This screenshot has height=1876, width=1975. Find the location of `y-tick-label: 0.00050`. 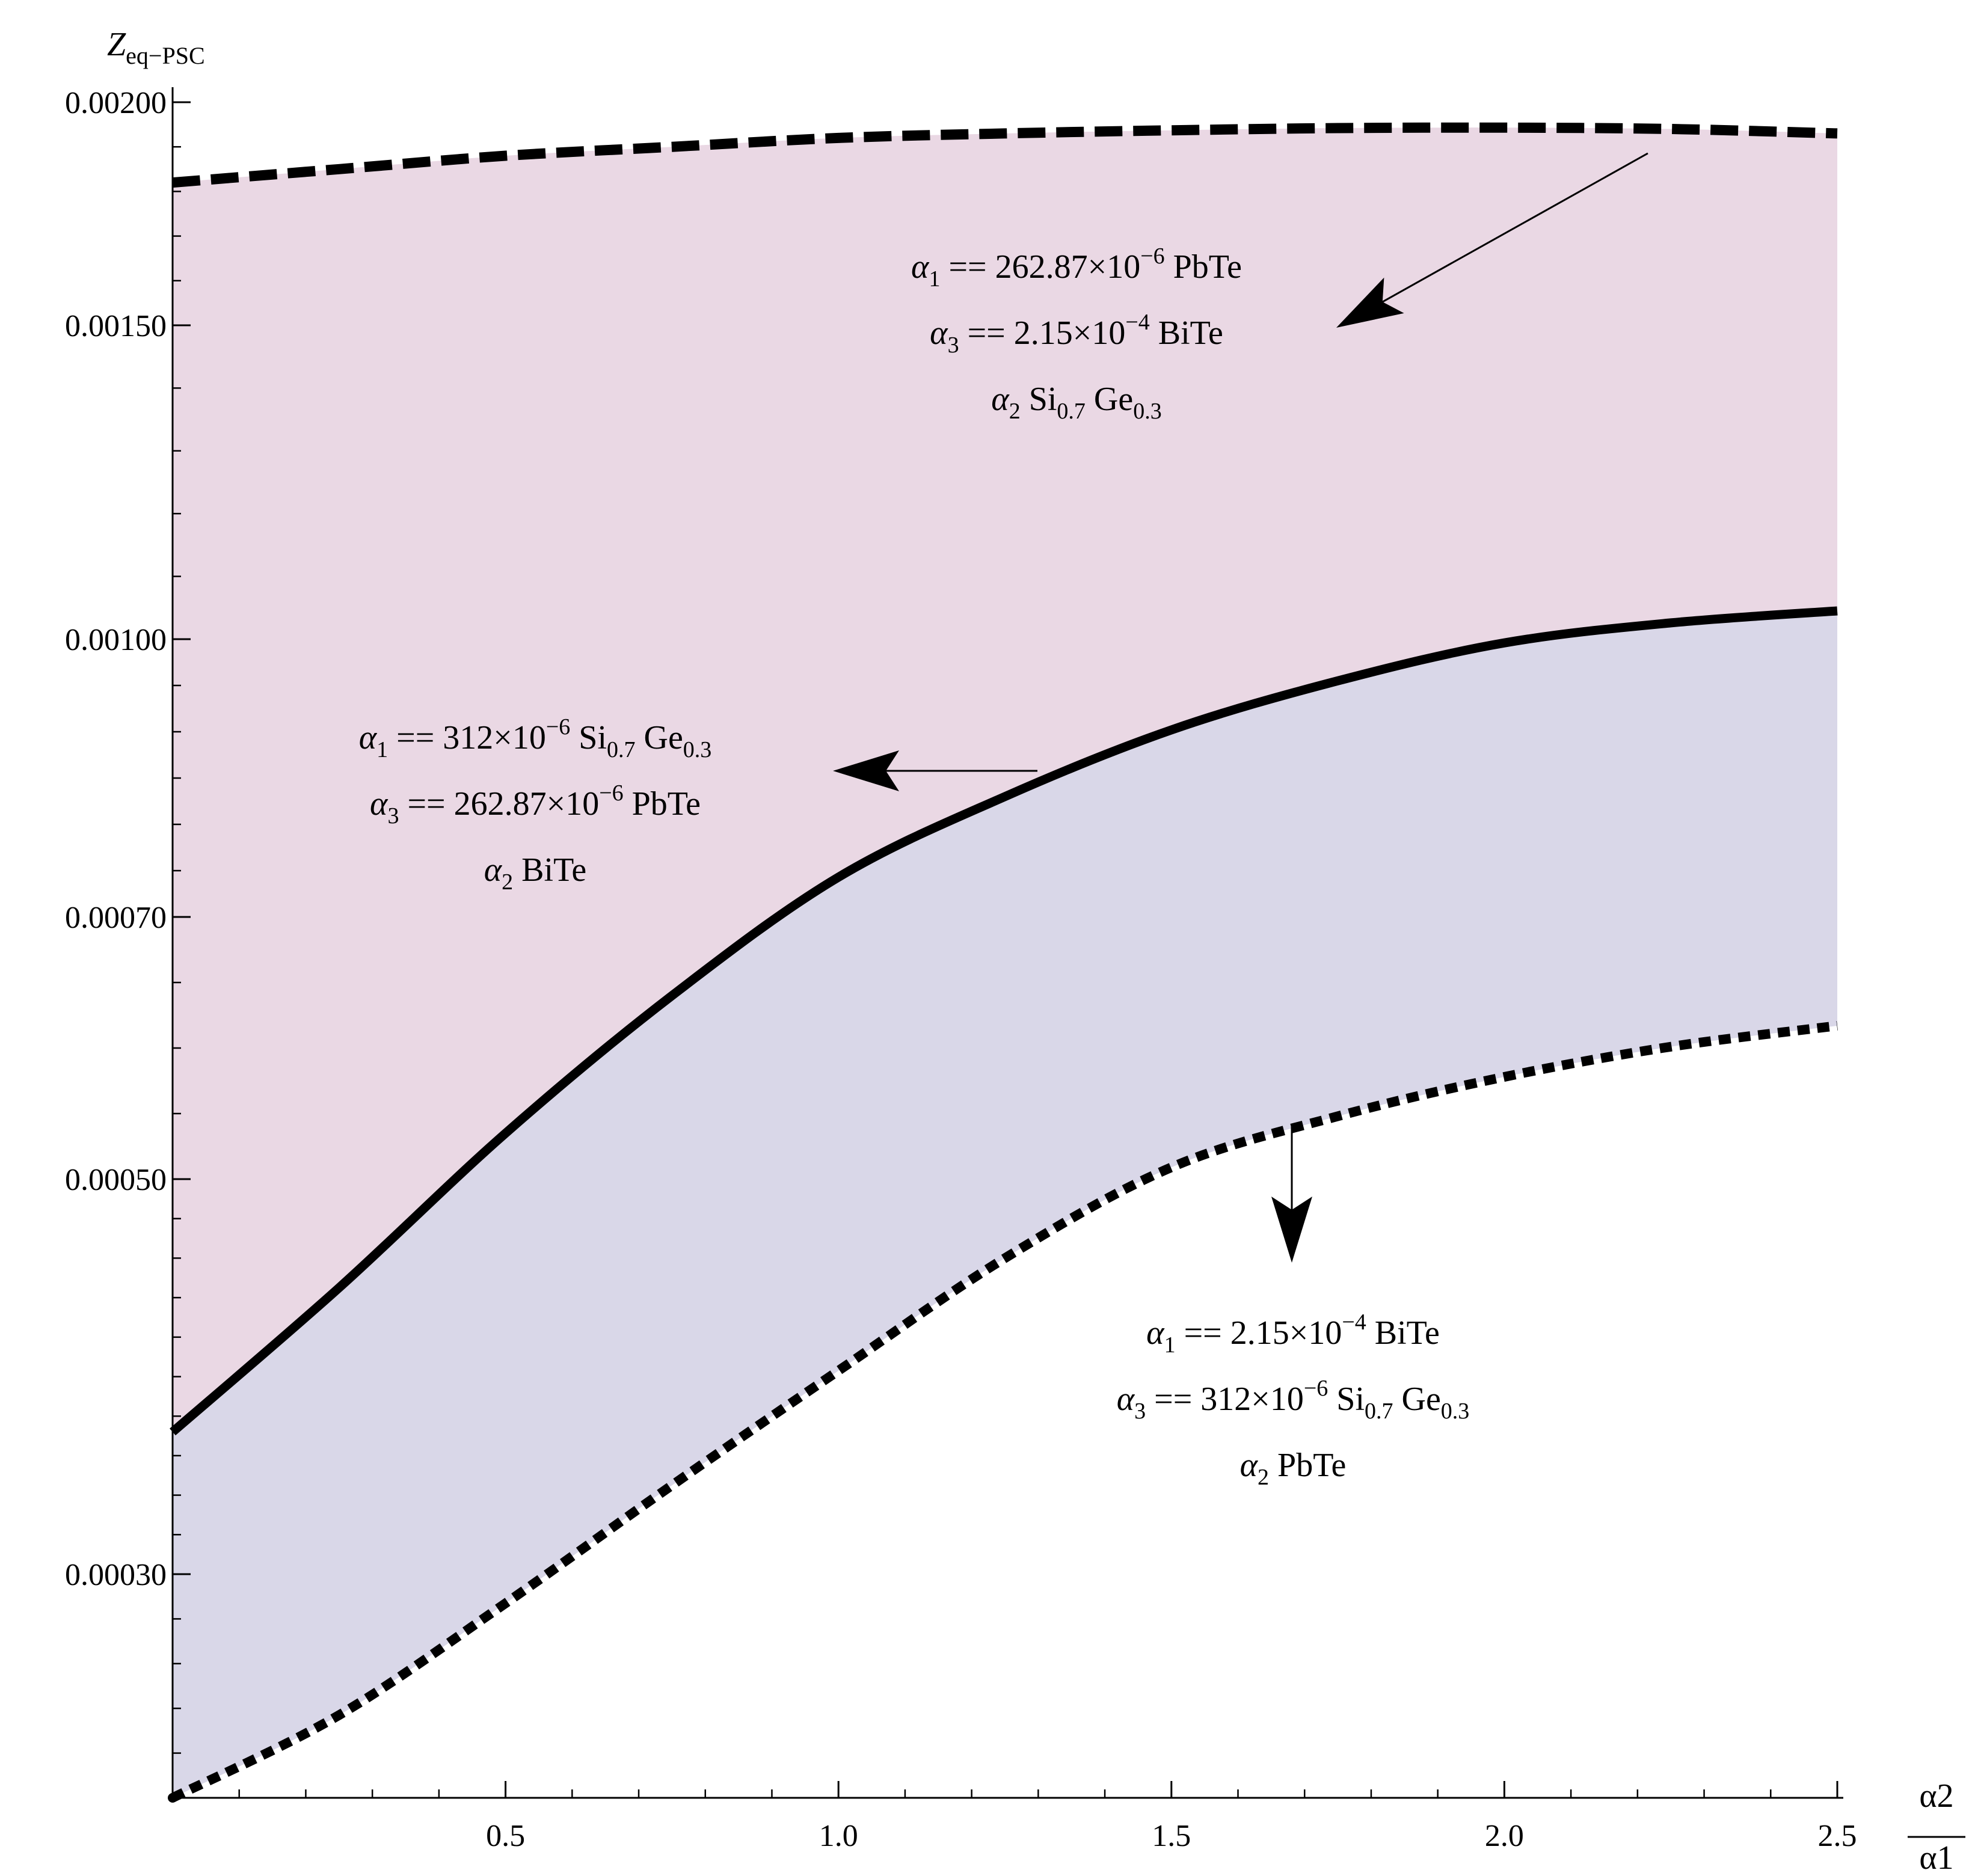

y-tick-label: 0.00050 is located at coordinates (116, 1180).